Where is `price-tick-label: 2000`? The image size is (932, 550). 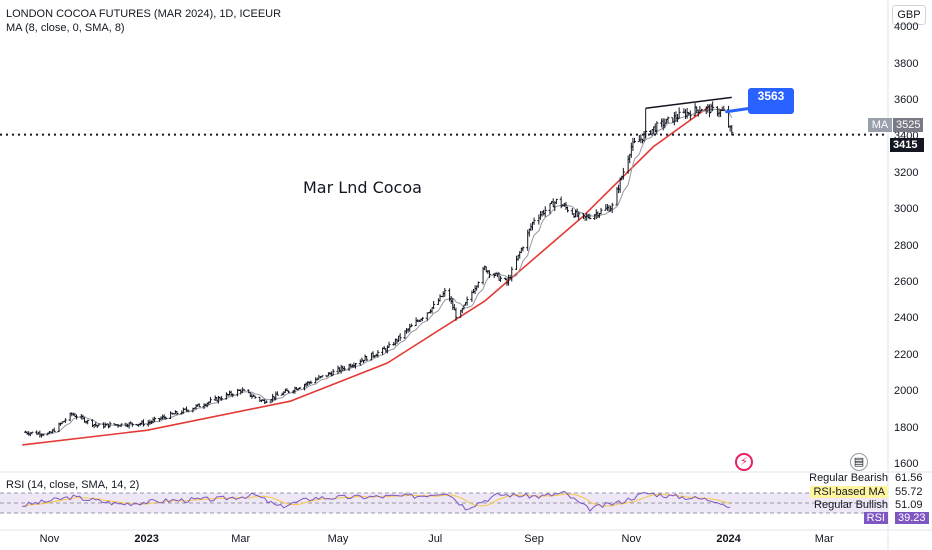
price-tick-label: 2000 is located at coordinates (906, 391).